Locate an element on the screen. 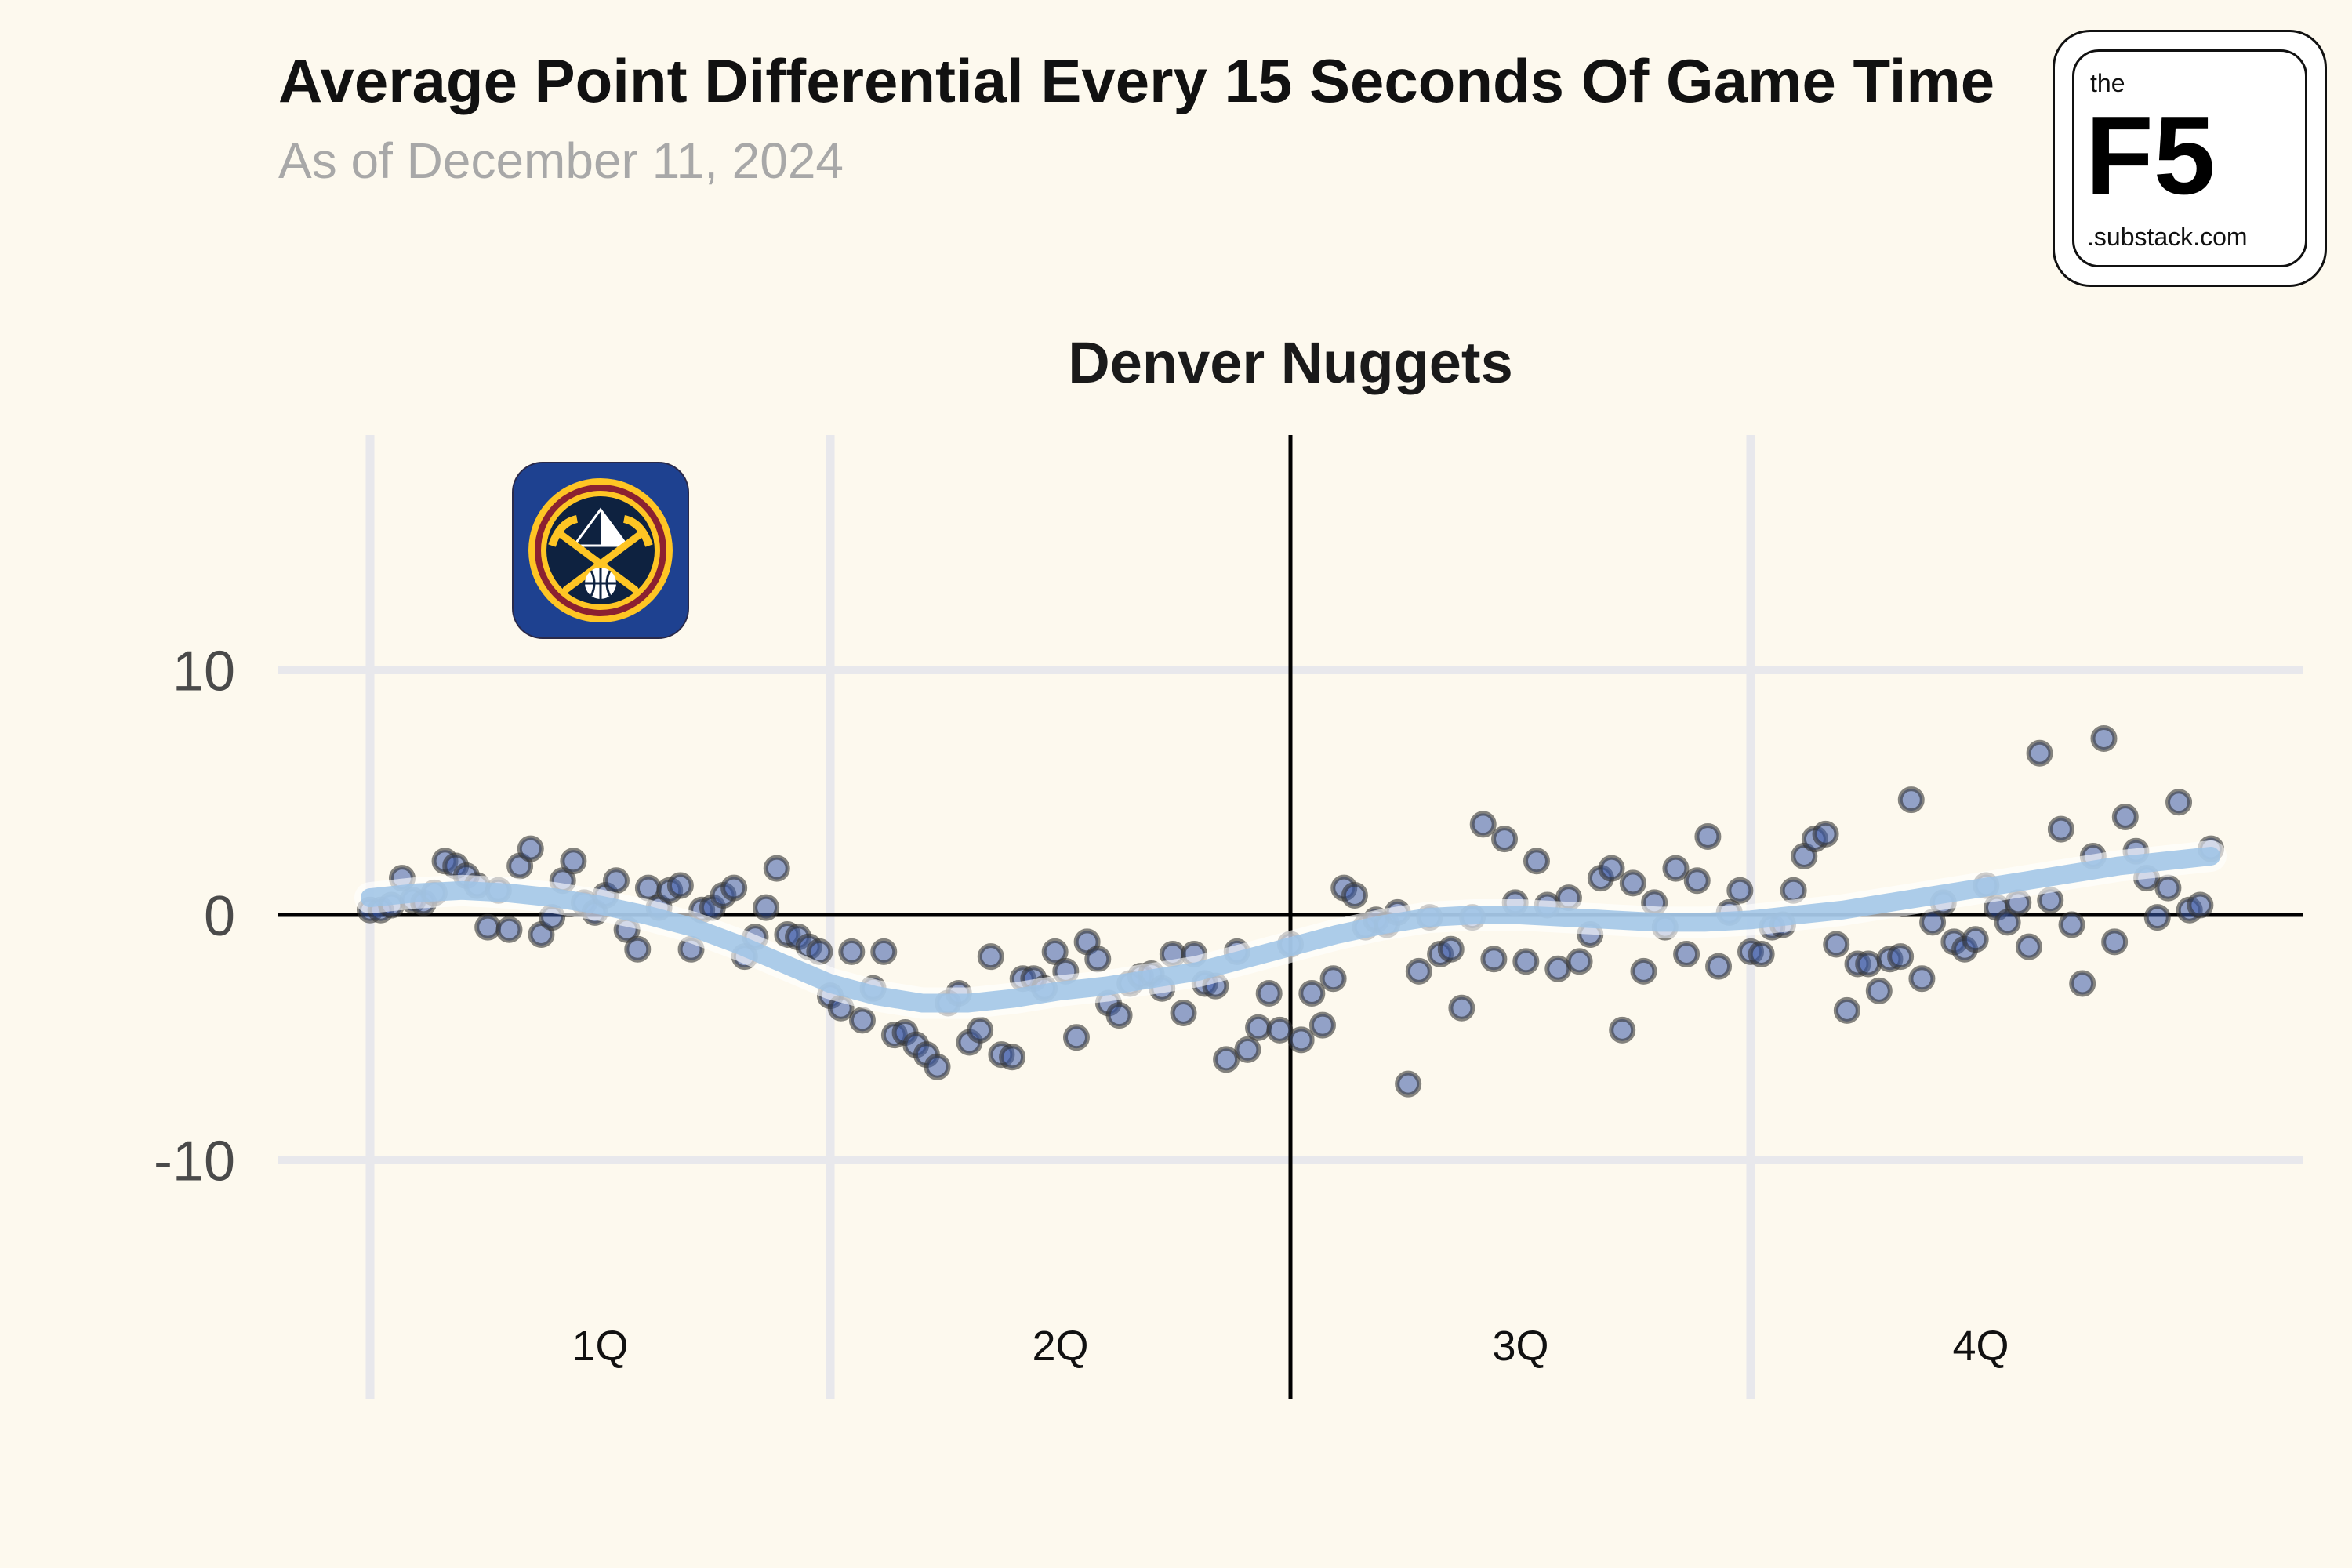  quarter-label: 3Q is located at coordinates (1520, 1346).